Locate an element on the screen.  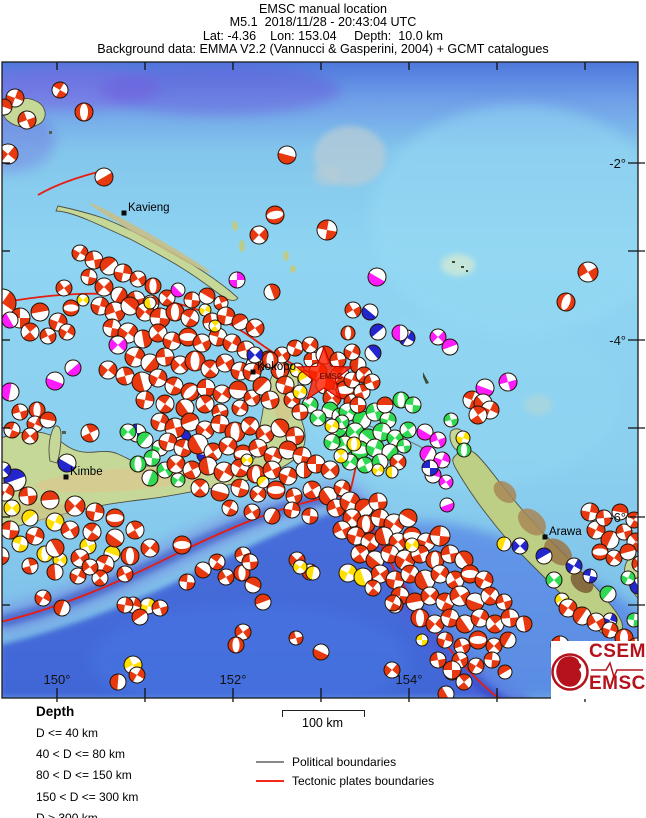
csem-emsc-logo: CSEM EMSC is located at coordinates (598, 670).